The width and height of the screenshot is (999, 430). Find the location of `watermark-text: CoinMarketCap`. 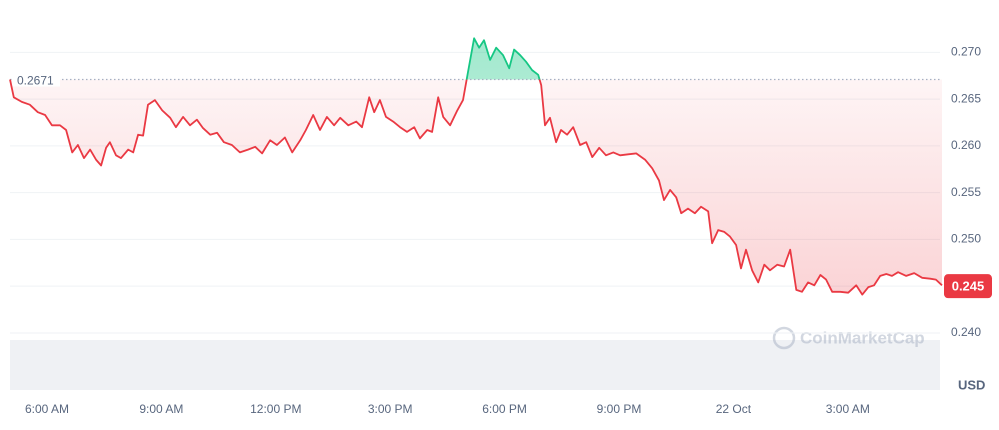

watermark-text: CoinMarketCap is located at coordinates (862, 337).